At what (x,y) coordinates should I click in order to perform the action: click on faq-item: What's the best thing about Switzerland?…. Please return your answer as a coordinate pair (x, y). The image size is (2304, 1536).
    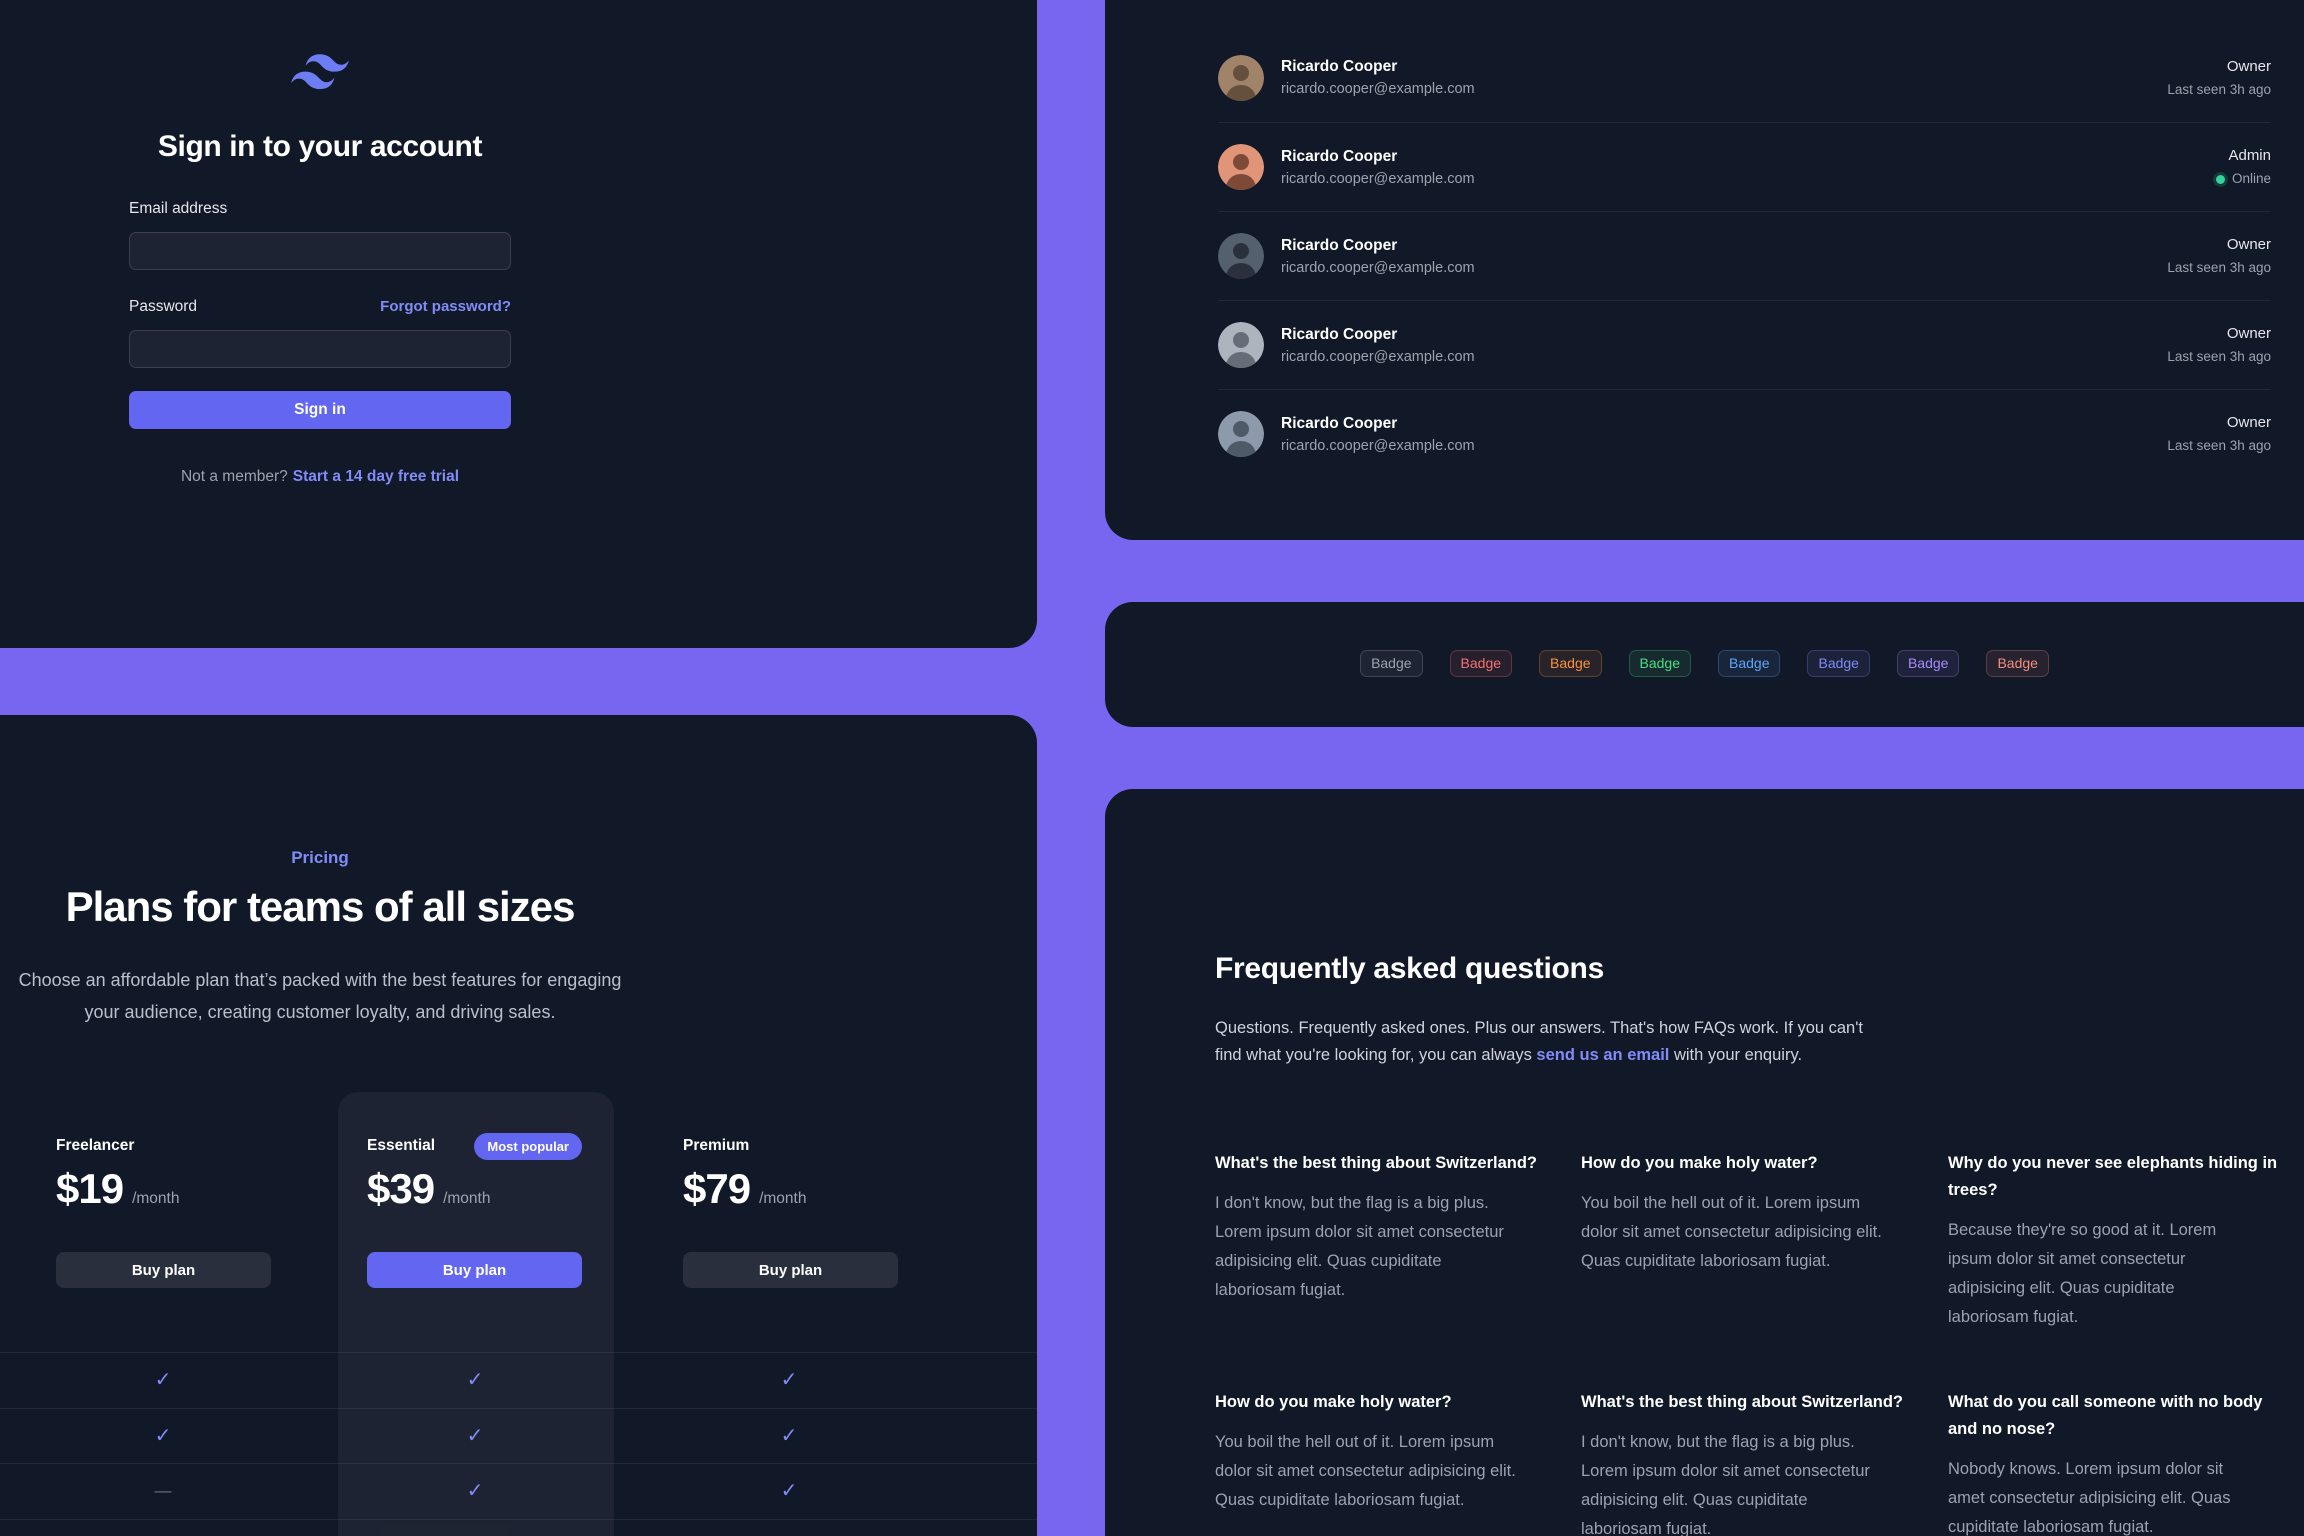
    Looking at the image, I should click on (1748, 1462).